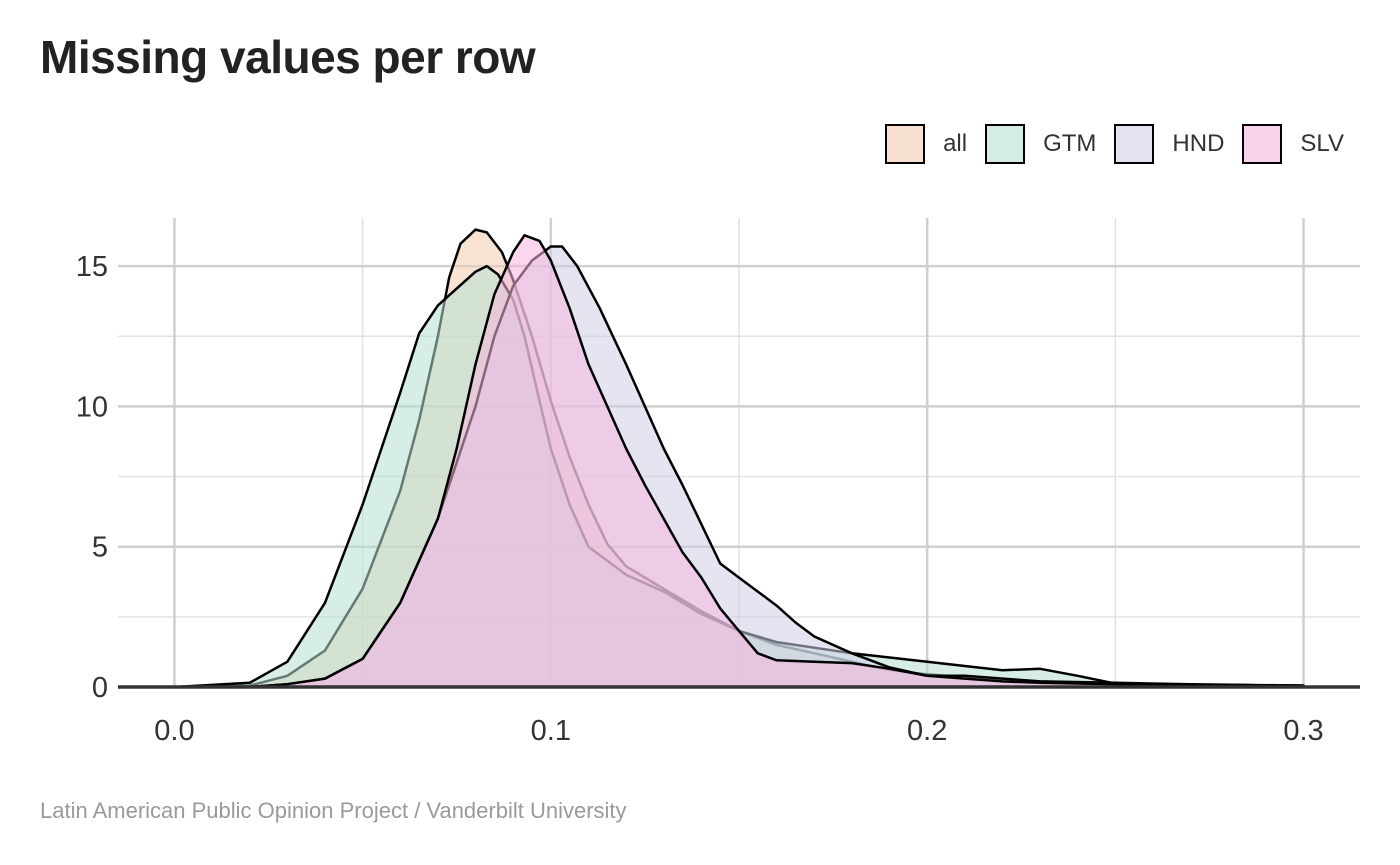 The image size is (1400, 865). Describe the element at coordinates (551, 731) in the screenshot. I see `x-tick-label: 0.1` at that location.